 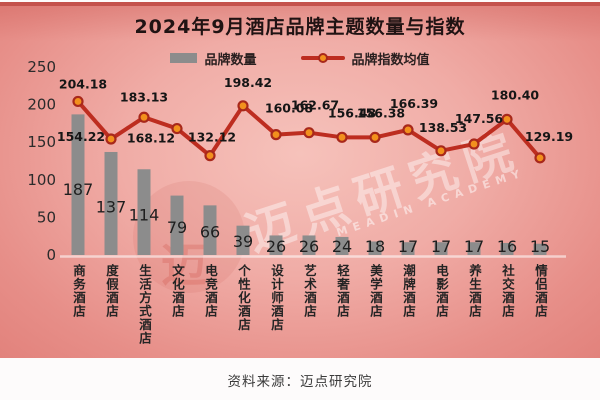 I want to click on line-value-label: 156.48, so click(x=352, y=112).